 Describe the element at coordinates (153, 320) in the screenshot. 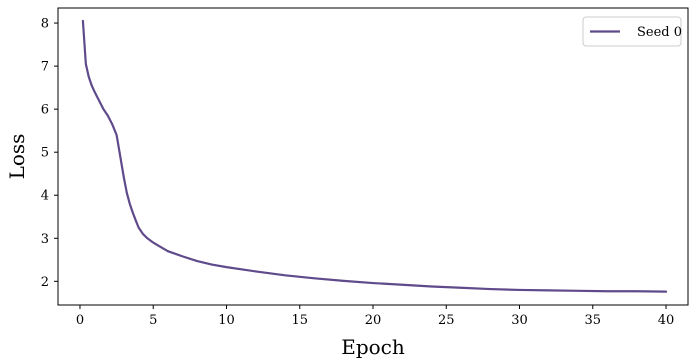

I see `x-tick-label: 5` at that location.